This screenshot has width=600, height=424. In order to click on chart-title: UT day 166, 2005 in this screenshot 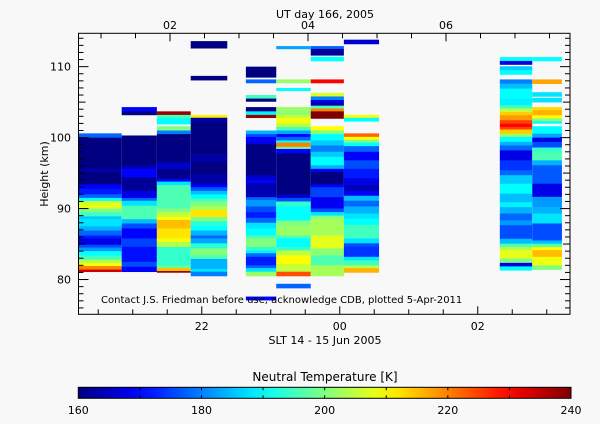, I will do `click(325, 14)`.